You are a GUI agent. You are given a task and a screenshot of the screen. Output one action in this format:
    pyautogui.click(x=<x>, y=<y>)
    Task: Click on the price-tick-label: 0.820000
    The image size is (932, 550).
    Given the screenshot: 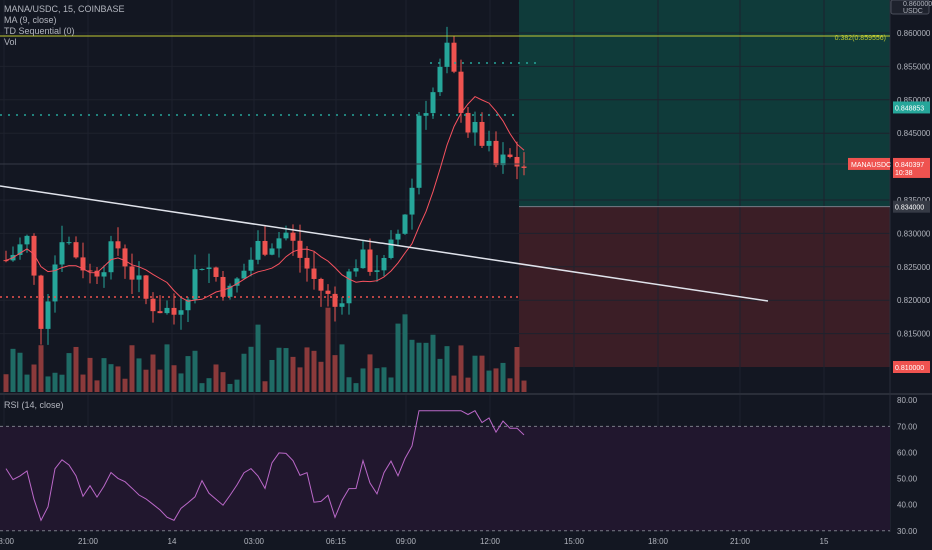 What is the action you would take?
    pyautogui.click(x=914, y=300)
    